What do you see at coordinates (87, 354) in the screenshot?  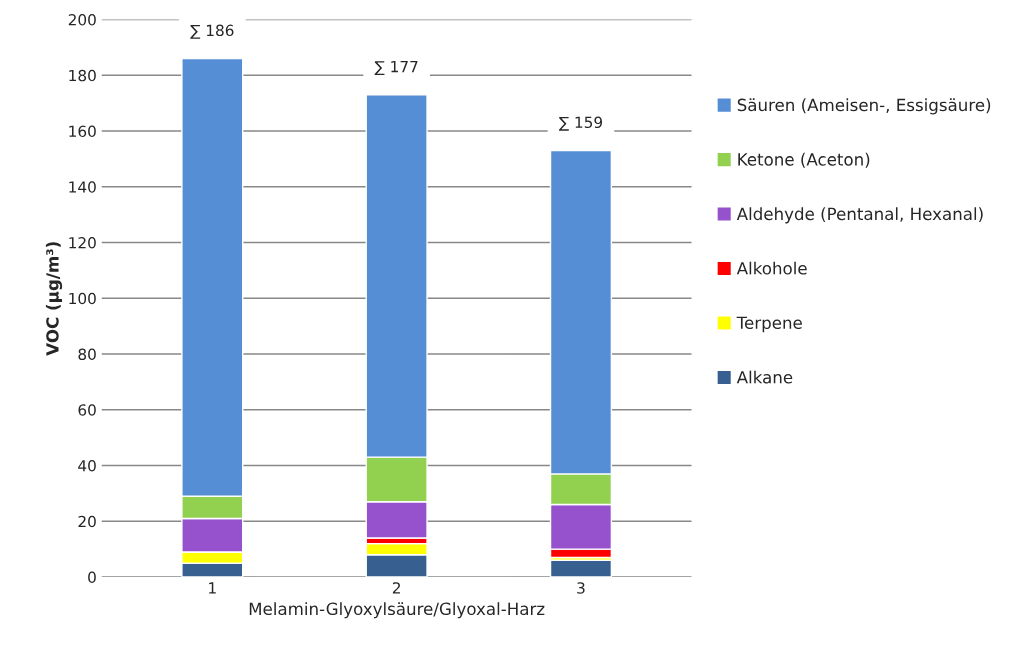 I see `y-tick-label: 80` at bounding box center [87, 354].